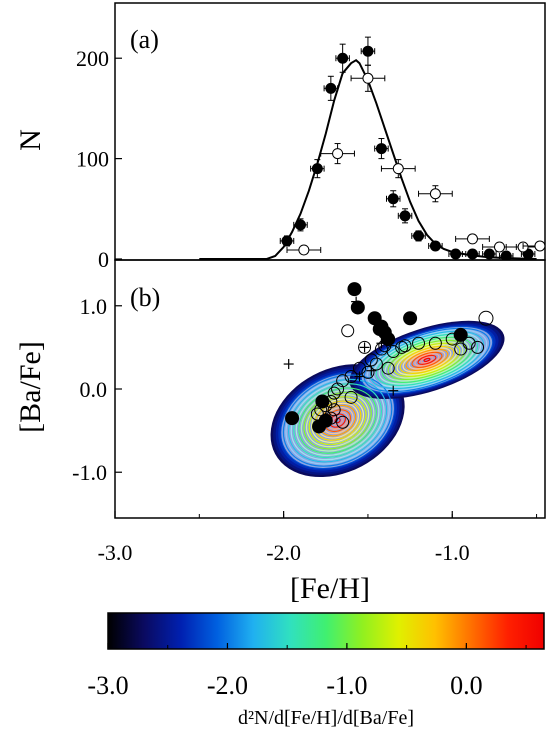 This screenshot has height=737, width=546. Describe the element at coordinates (89, 472) in the screenshot. I see `ytick-label: -1.0` at that location.